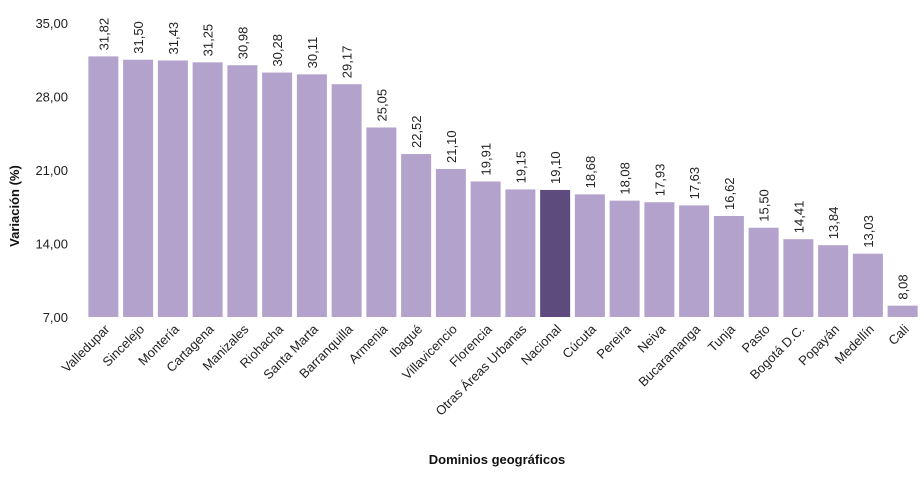 This screenshot has width=924, height=477. Describe the element at coordinates (277, 50) in the screenshot. I see `data-label: 30,28` at that location.